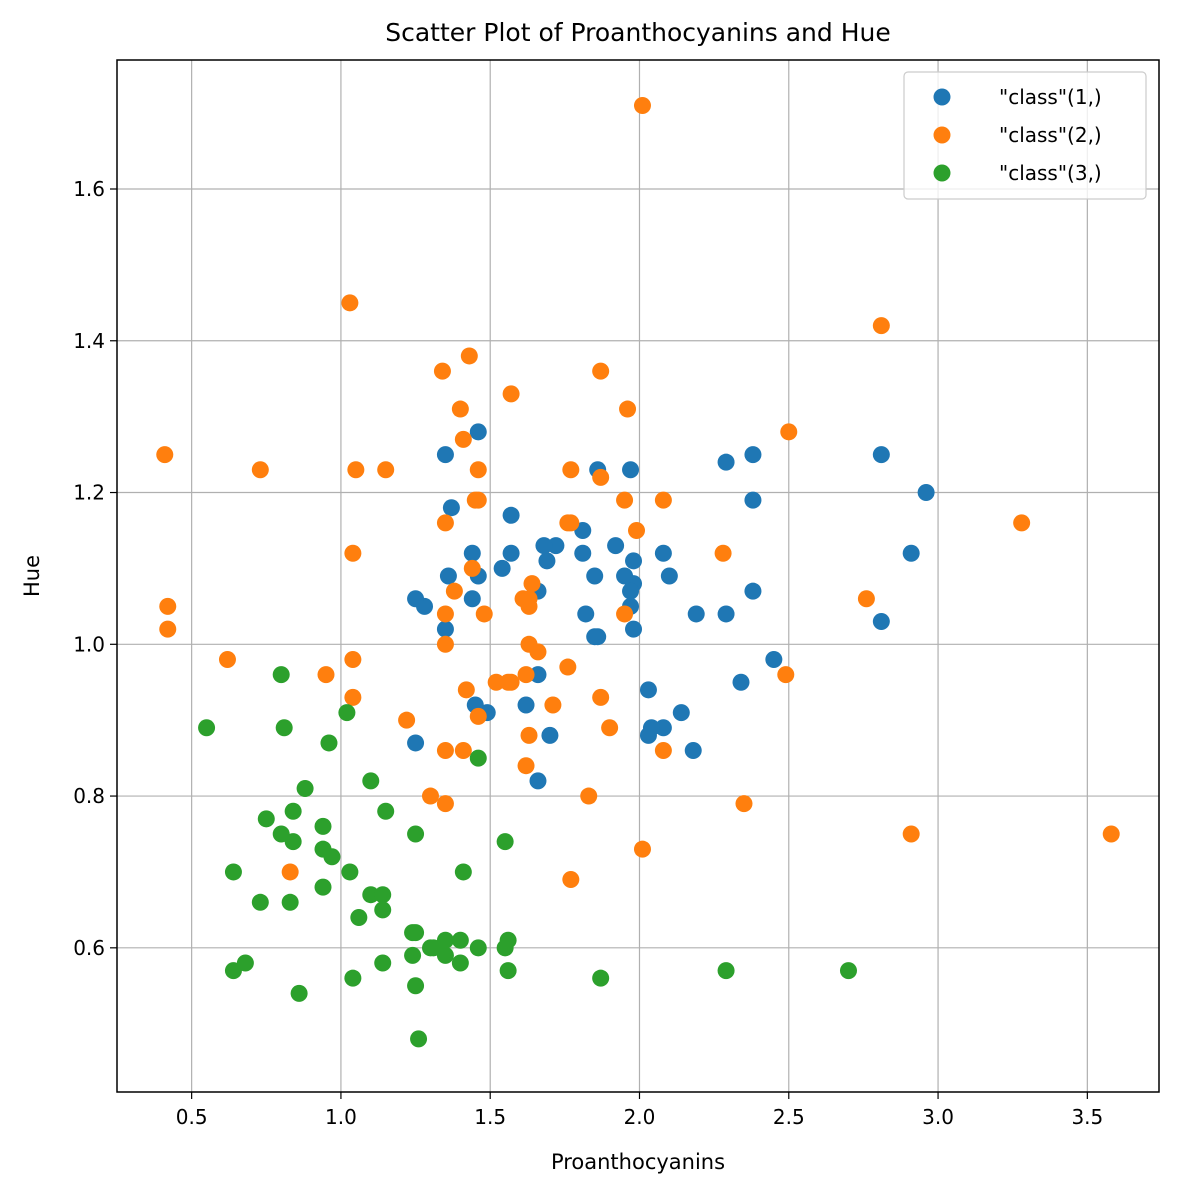  Describe the element at coordinates (89, 341) in the screenshot. I see `y-tick-label: 1.4` at that location.